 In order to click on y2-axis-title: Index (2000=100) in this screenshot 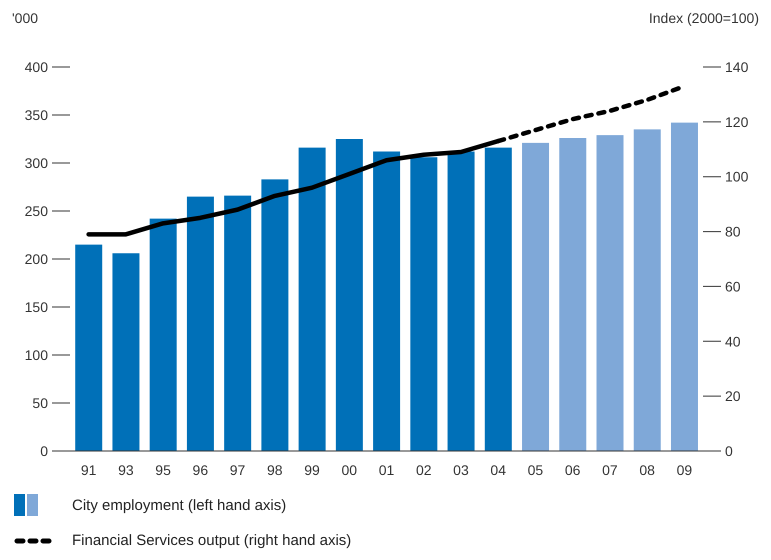, I will do `click(703, 18)`.